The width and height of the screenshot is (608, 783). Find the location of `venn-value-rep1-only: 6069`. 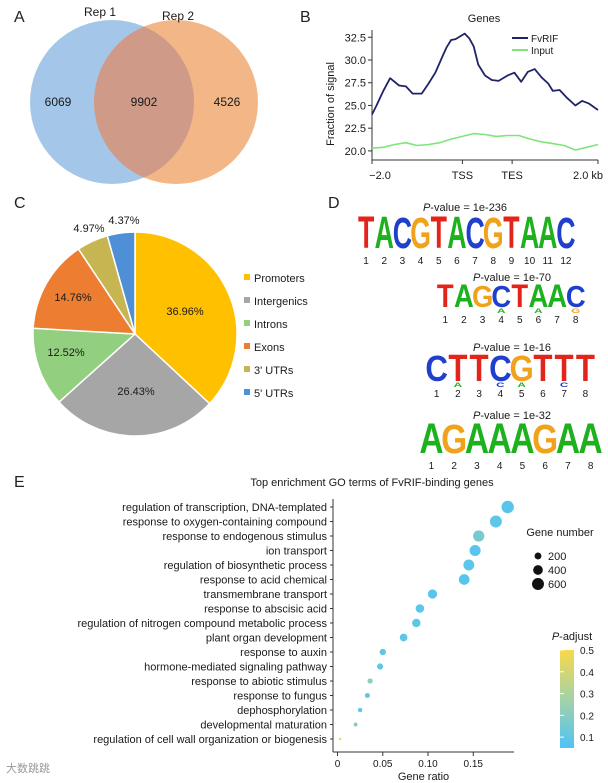

venn-value-rep1-only: 6069 is located at coordinates (58, 102).